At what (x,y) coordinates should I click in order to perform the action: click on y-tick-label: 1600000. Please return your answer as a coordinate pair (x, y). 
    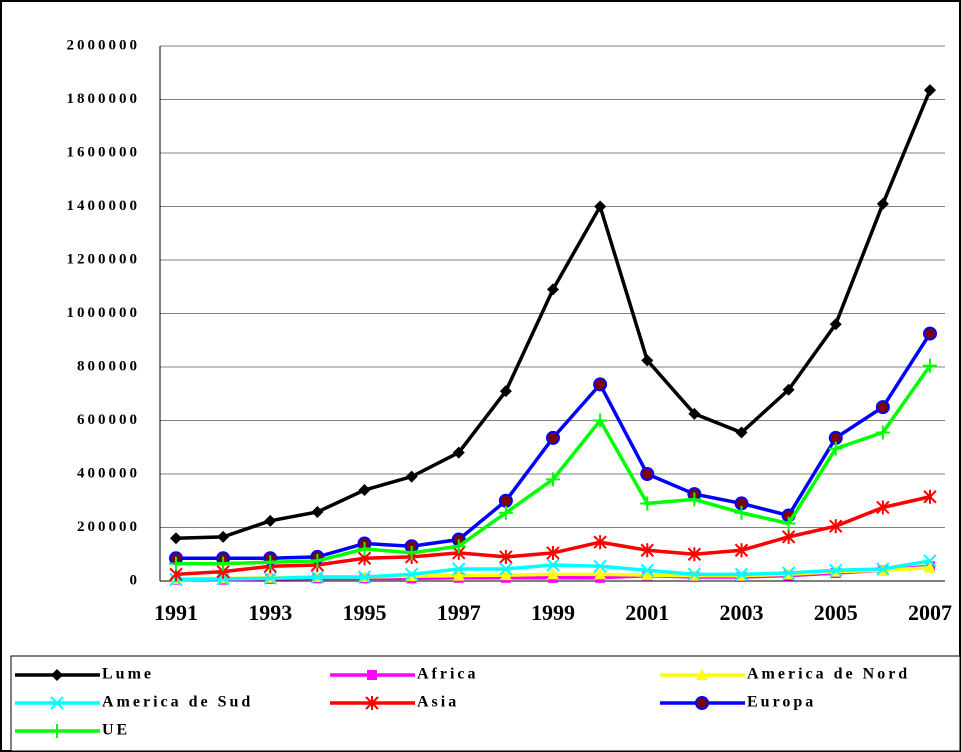
    Looking at the image, I should click on (104, 152).